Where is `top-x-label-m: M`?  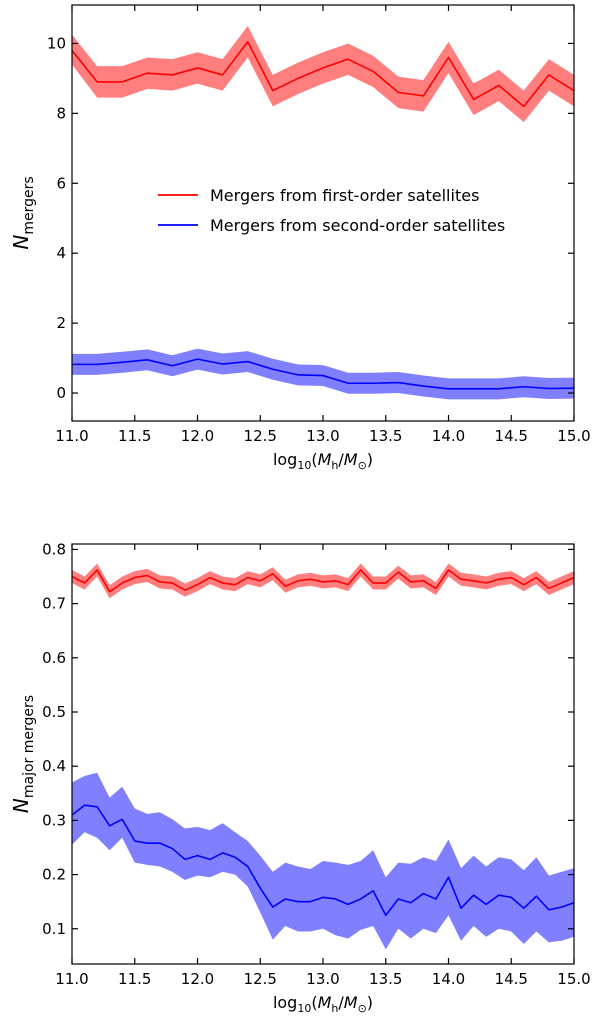
top-x-label-m: M is located at coordinates (325, 459).